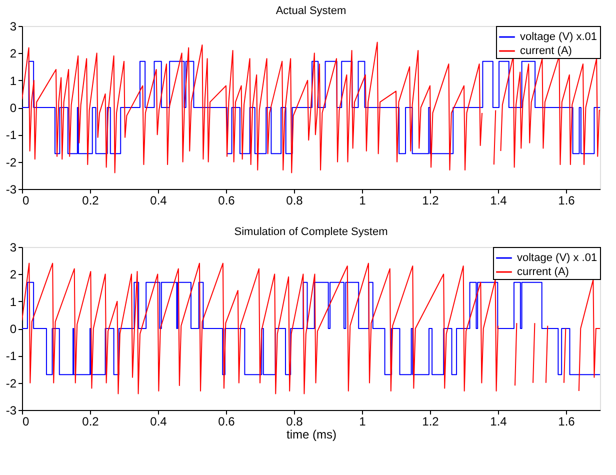  I want to click on chart-title: Actual System, so click(311, 11).